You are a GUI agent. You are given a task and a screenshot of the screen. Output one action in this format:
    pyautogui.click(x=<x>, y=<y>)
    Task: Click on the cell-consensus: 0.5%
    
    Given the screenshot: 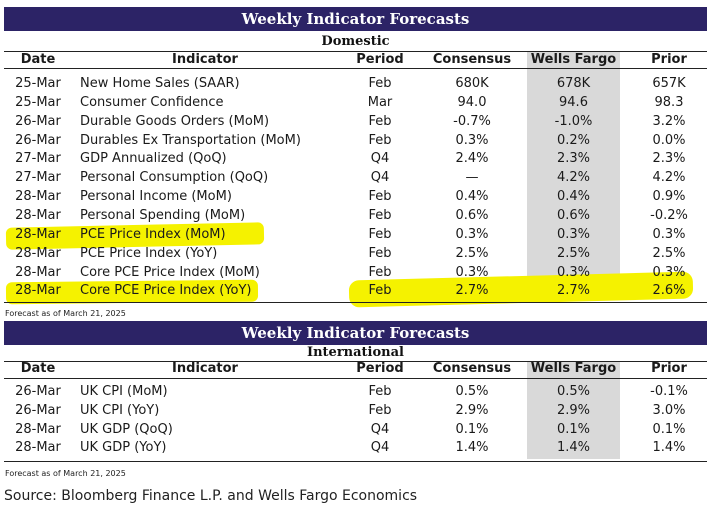 What is the action you would take?
    pyautogui.click(x=472, y=391)
    